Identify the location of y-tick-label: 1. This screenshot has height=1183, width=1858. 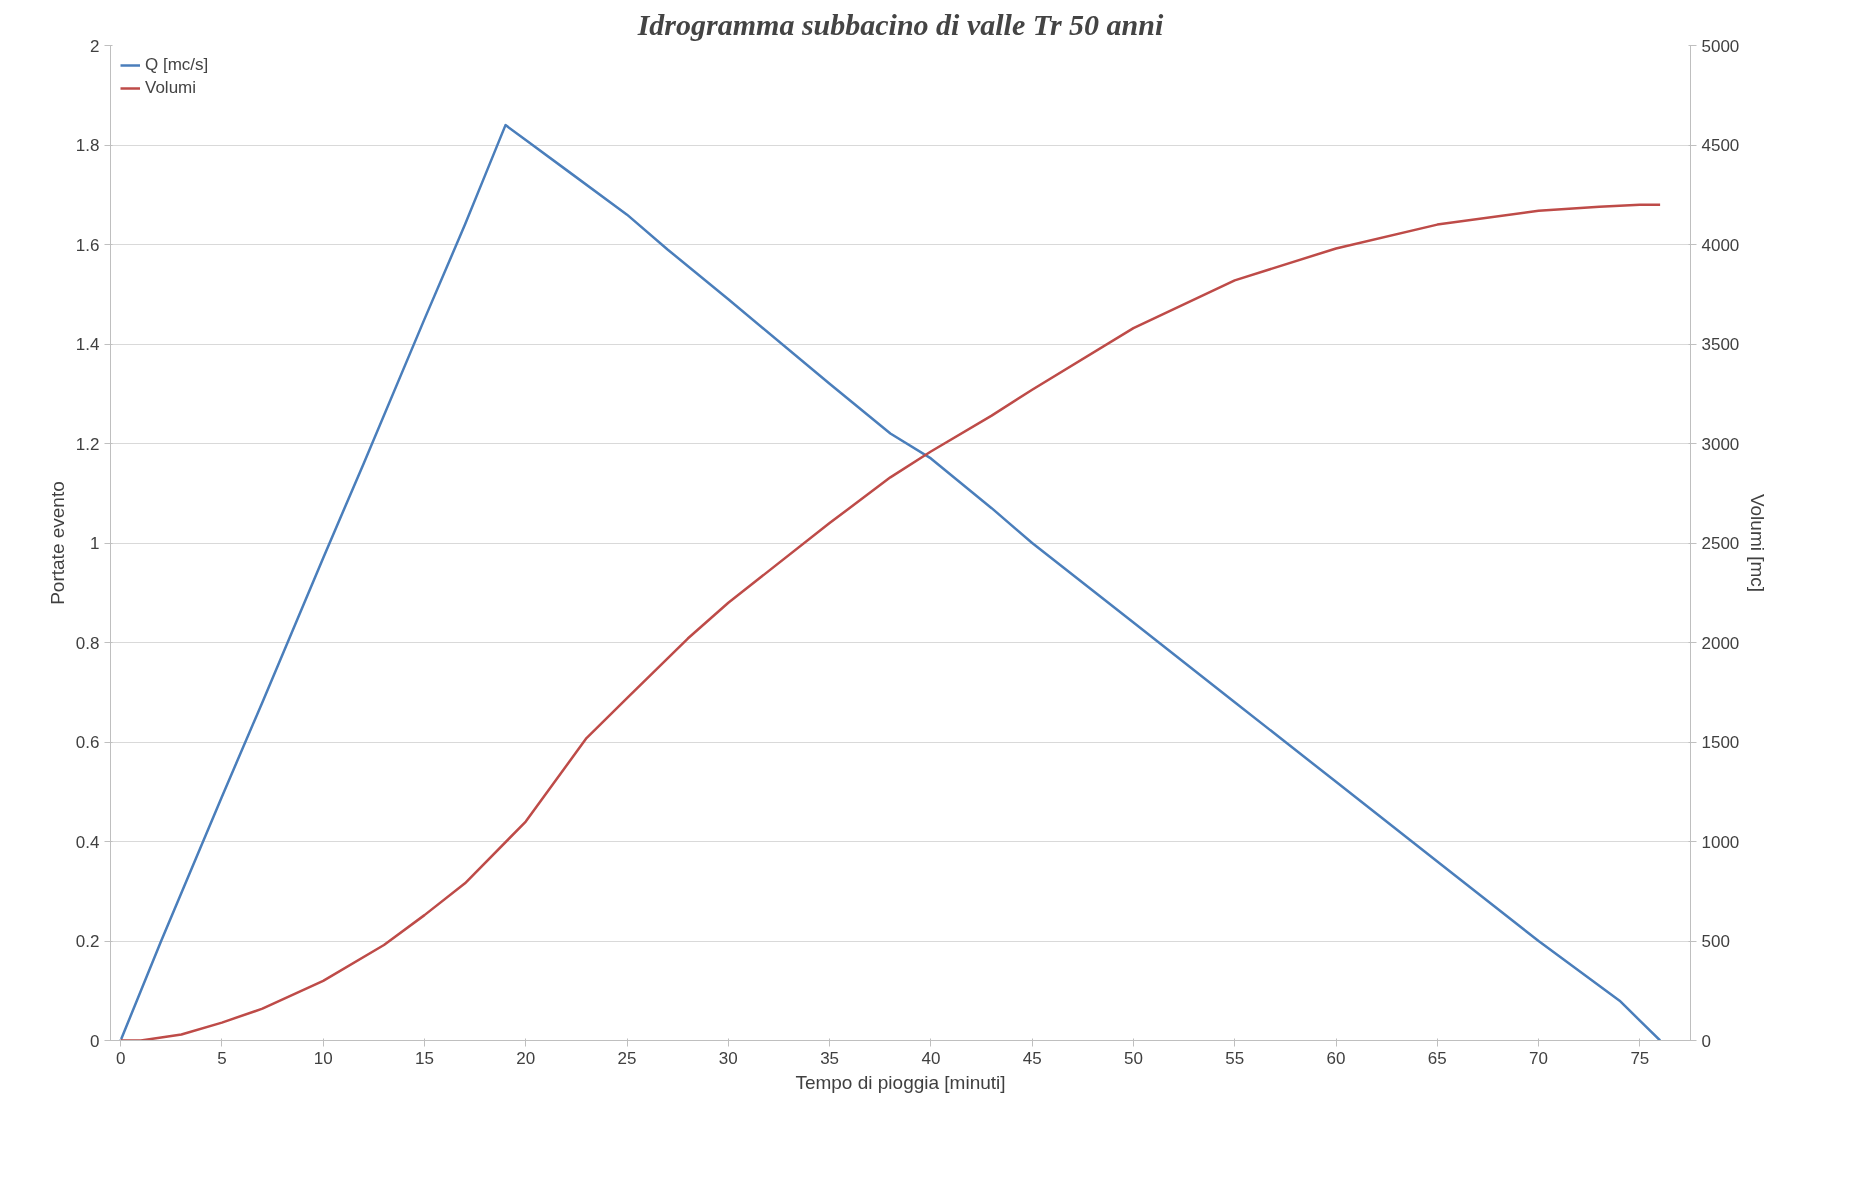
(95, 543).